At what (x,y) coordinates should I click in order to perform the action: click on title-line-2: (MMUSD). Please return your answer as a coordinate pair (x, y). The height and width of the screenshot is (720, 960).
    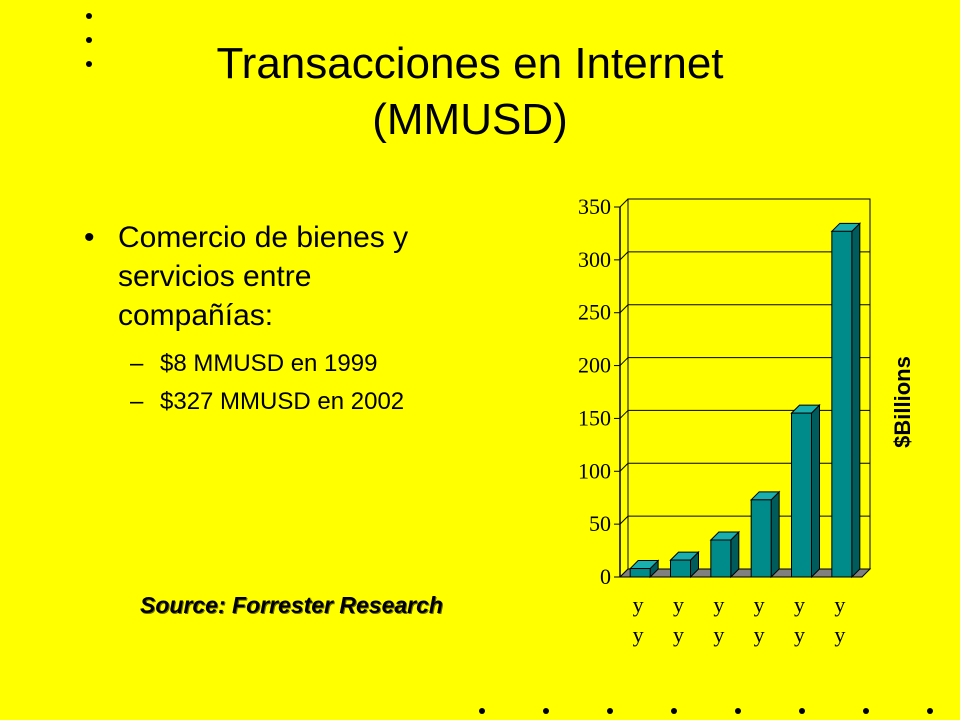
    Looking at the image, I should click on (470, 119).